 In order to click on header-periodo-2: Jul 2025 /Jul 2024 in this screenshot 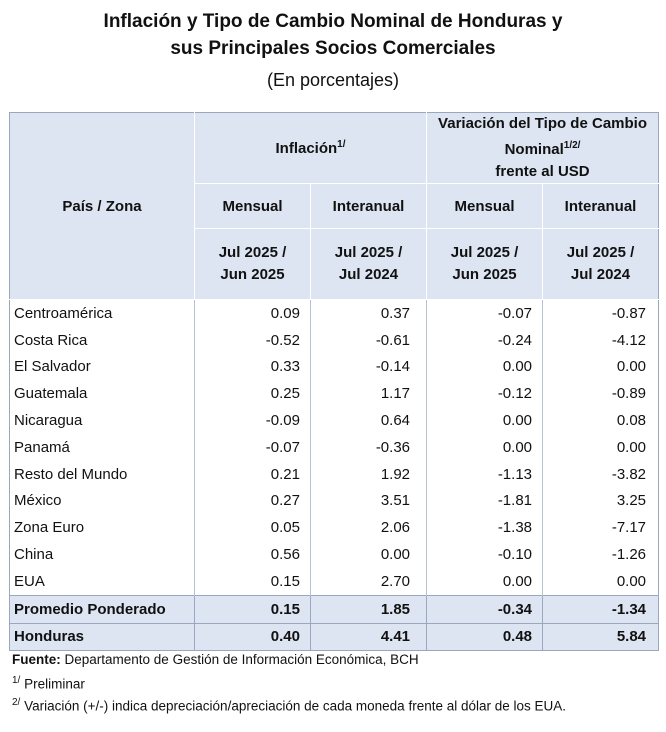, I will do `click(368, 264)`.